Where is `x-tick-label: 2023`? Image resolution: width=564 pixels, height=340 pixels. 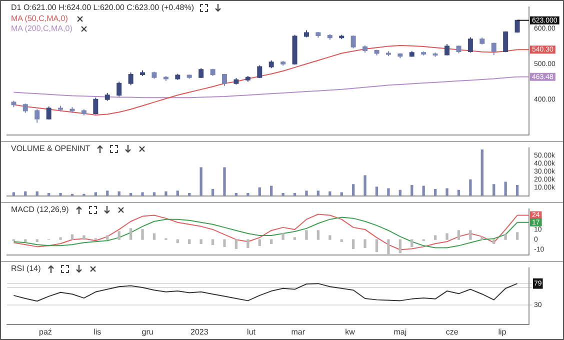
x-tick-label: 2023 is located at coordinates (199, 331).